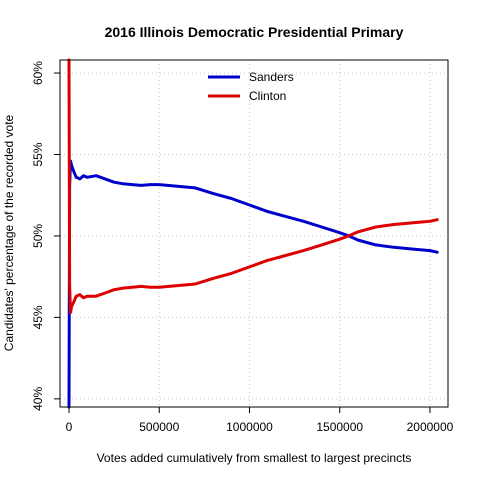 The width and height of the screenshot is (480, 480). What do you see at coordinates (69, 427) in the screenshot?
I see `x-tick-label: 0` at bounding box center [69, 427].